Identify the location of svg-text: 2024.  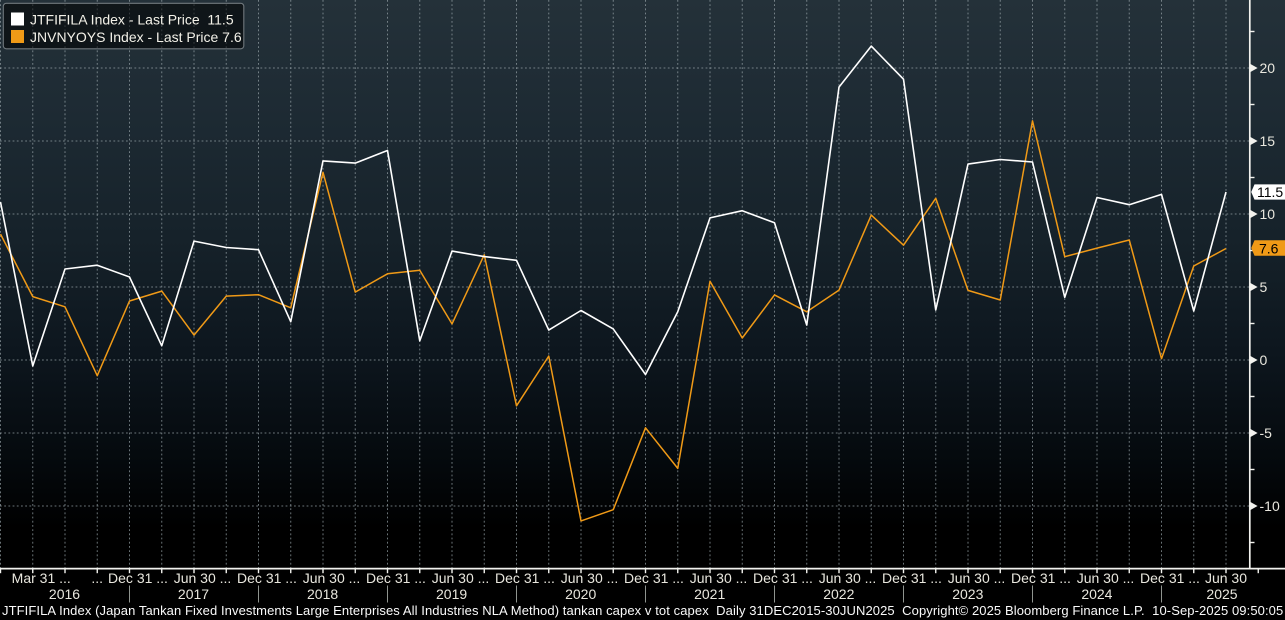
(1096, 594).